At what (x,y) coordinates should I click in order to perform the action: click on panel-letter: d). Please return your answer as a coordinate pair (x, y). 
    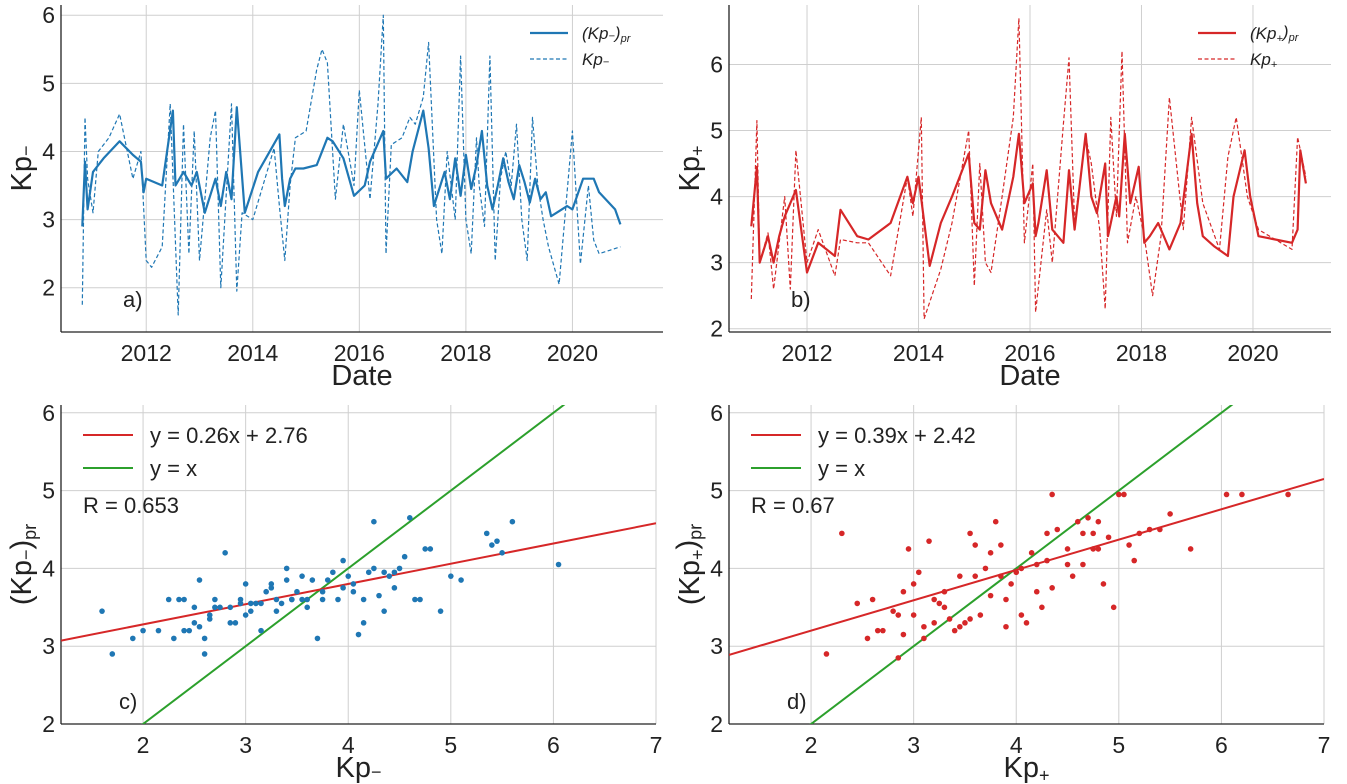
    Looking at the image, I should click on (797, 701).